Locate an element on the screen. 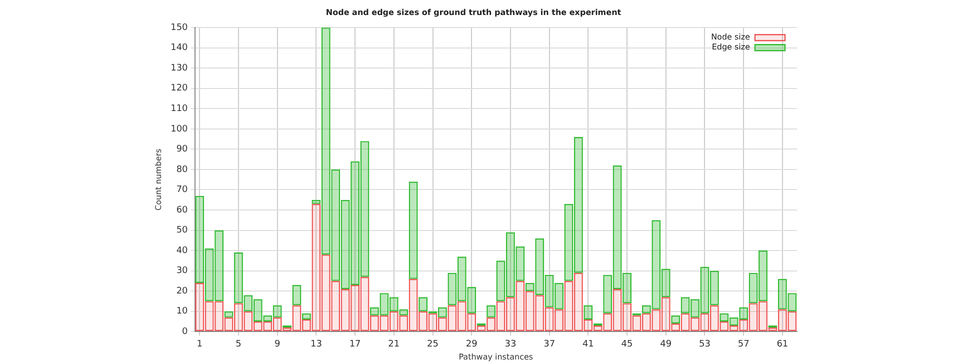  y-tick-label: 80 is located at coordinates (182, 169).